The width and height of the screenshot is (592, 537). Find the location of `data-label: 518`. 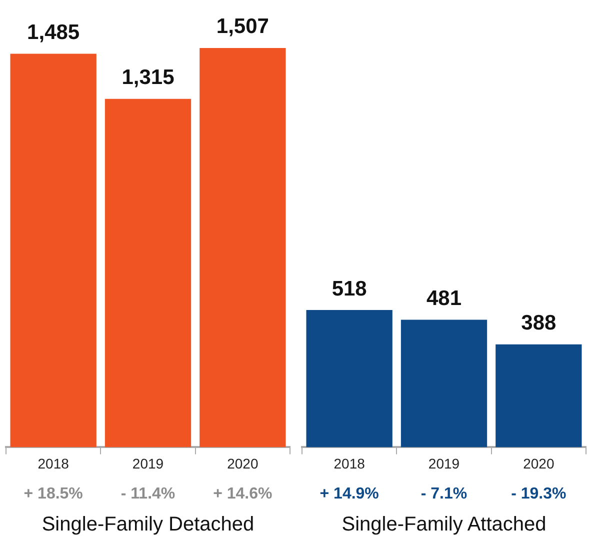

data-label: 518 is located at coordinates (350, 288).